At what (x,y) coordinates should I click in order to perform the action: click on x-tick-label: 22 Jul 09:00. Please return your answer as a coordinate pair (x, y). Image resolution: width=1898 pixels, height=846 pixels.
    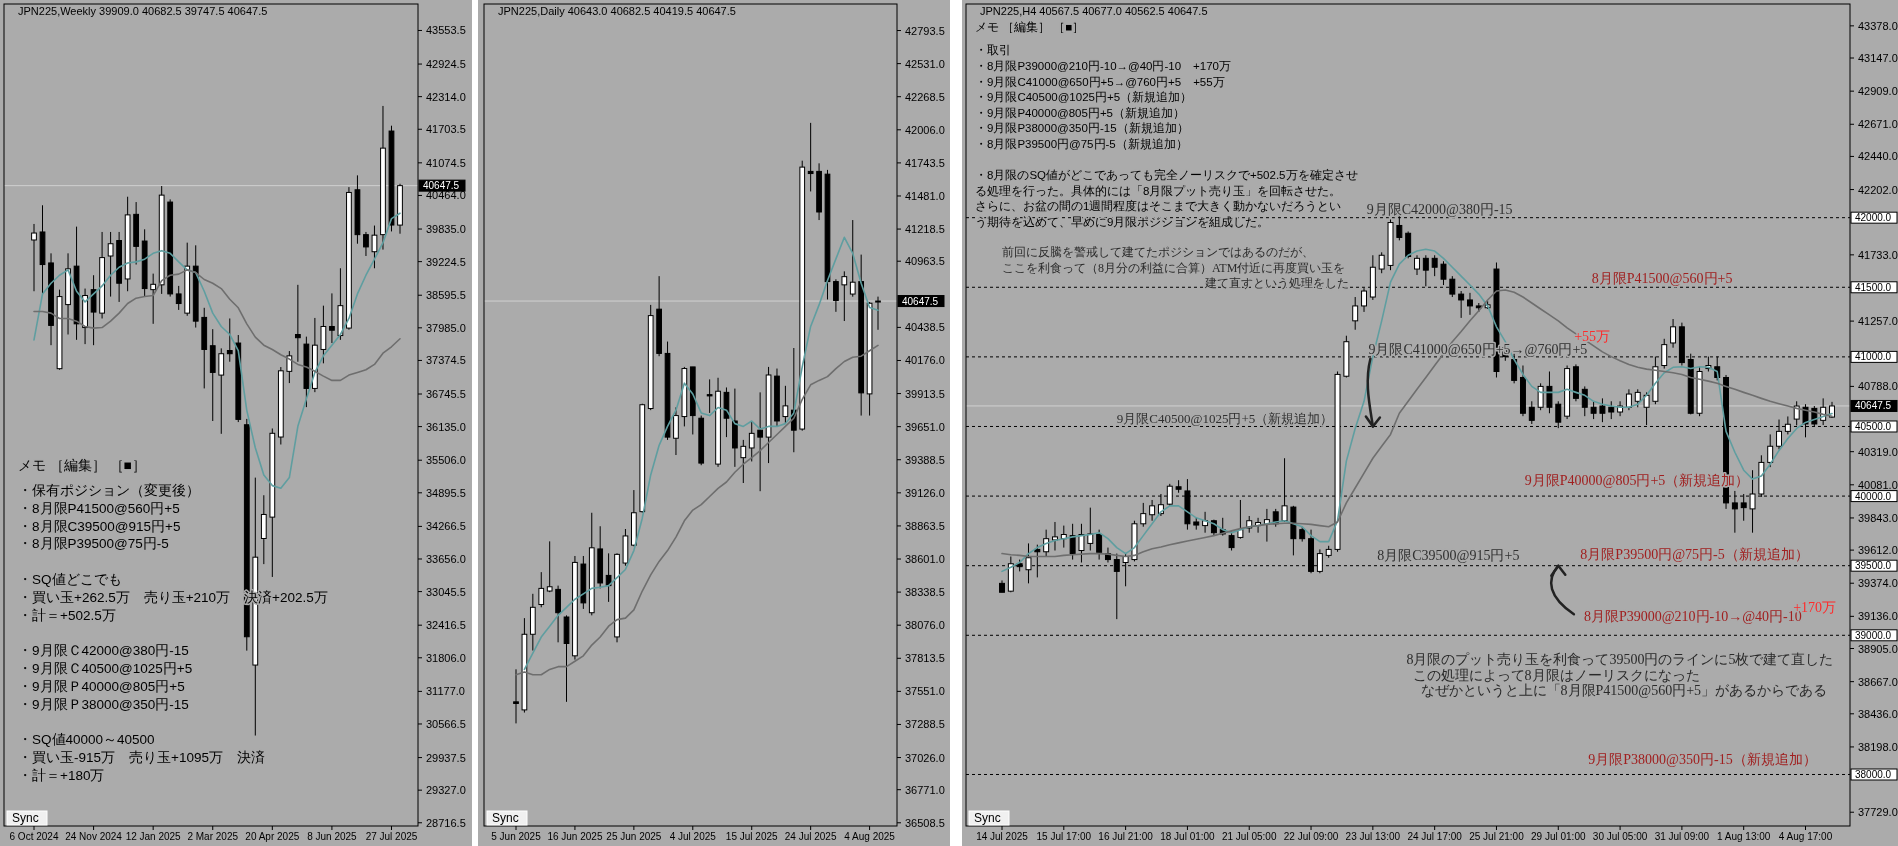
    Looking at the image, I should click on (1311, 836).